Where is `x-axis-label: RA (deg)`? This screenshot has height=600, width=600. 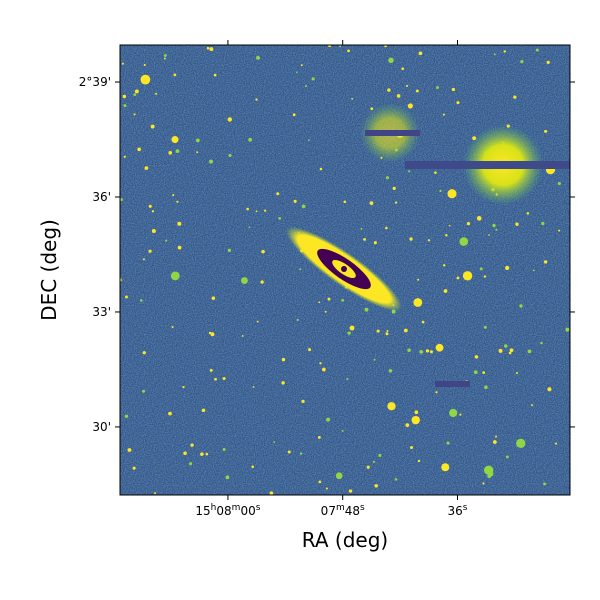 x-axis-label: RA (deg) is located at coordinates (345, 540).